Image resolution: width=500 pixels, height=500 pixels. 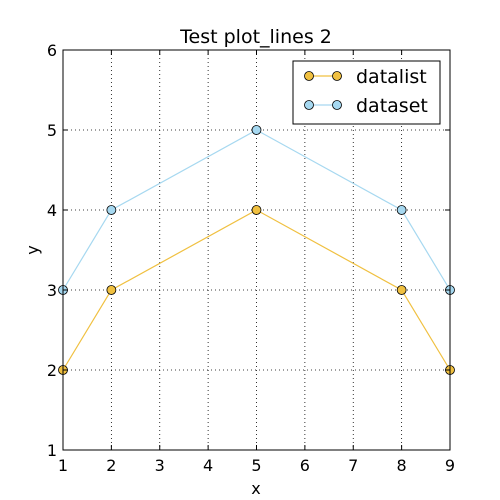 What do you see at coordinates (255, 37) in the screenshot?
I see `chart-title: Test plot_lines 2` at bounding box center [255, 37].